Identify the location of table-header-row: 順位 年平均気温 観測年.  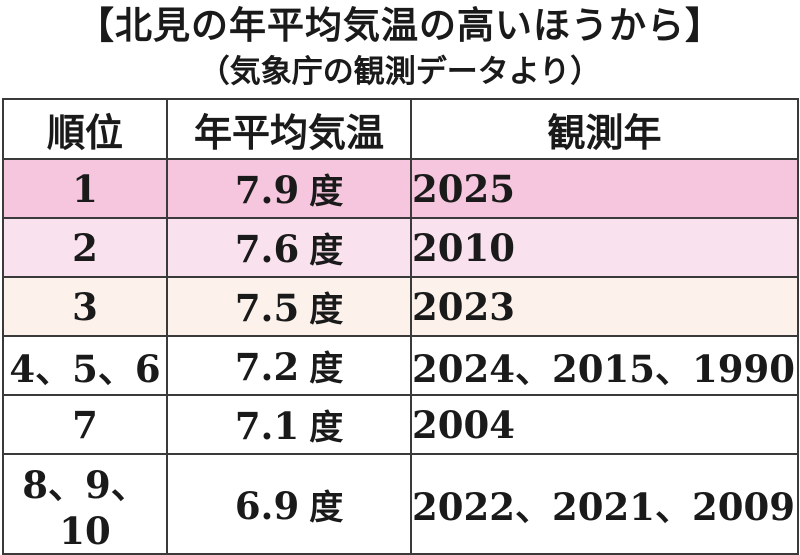
(400, 129).